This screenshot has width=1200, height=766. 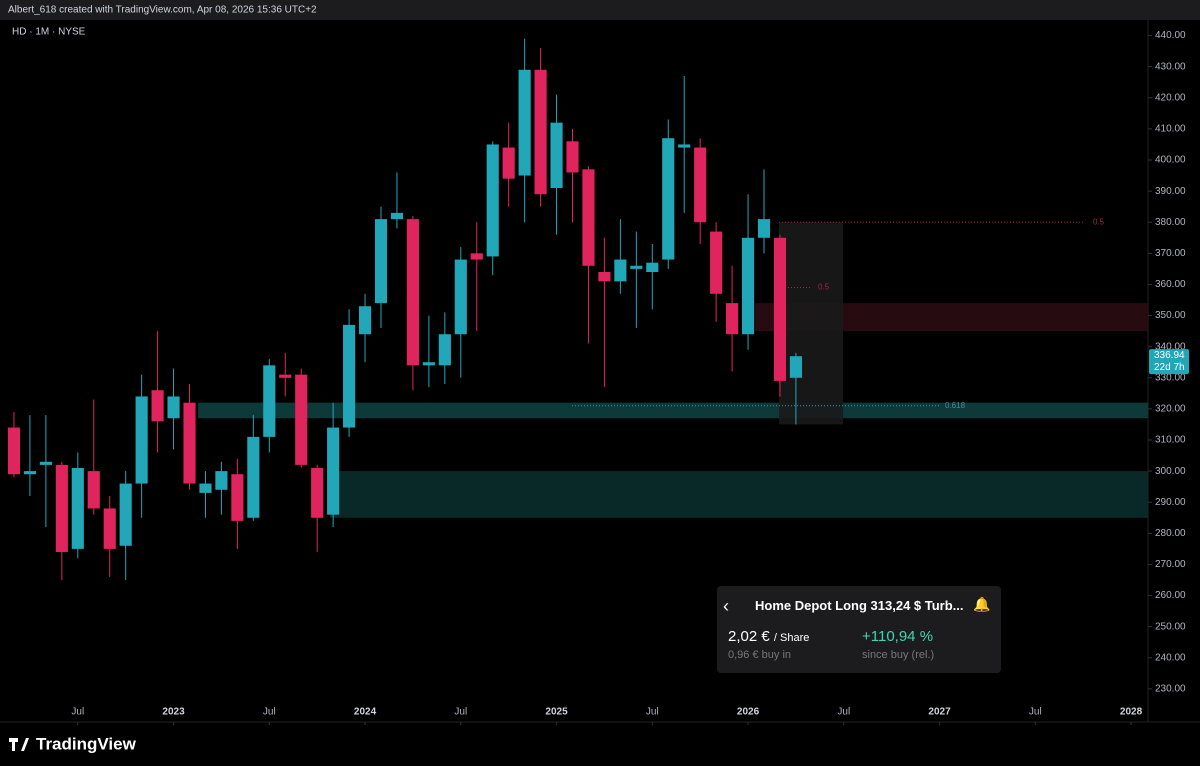 I want to click on y-tick-label: 240.00, so click(x=1170, y=657).